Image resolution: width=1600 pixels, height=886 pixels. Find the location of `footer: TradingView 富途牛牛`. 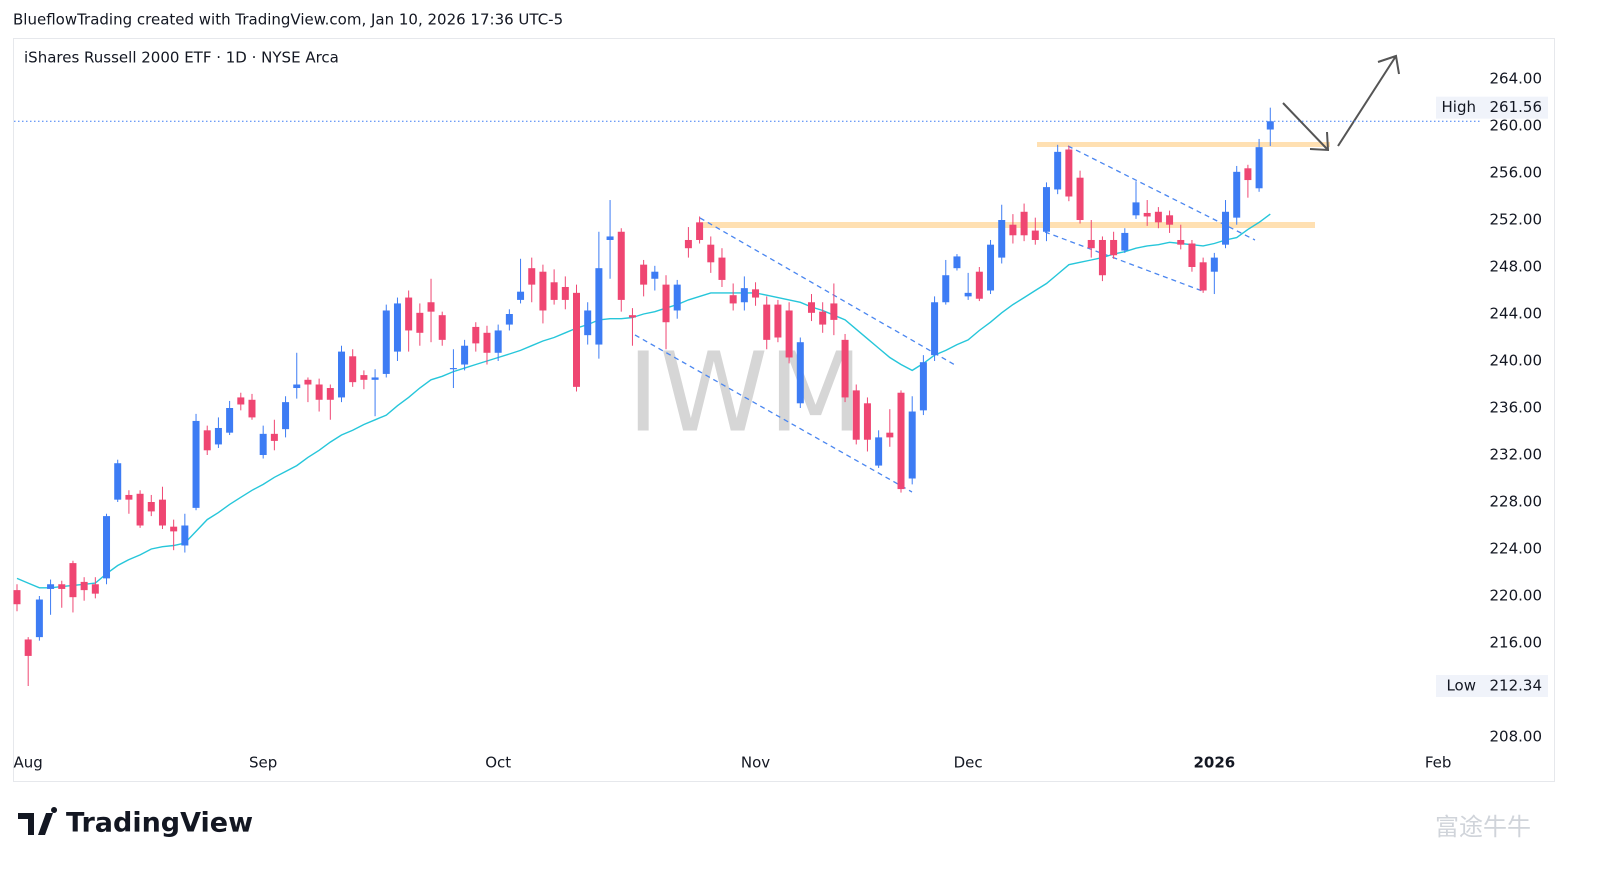

footer: TradingView 富途牛牛 is located at coordinates (798, 825).